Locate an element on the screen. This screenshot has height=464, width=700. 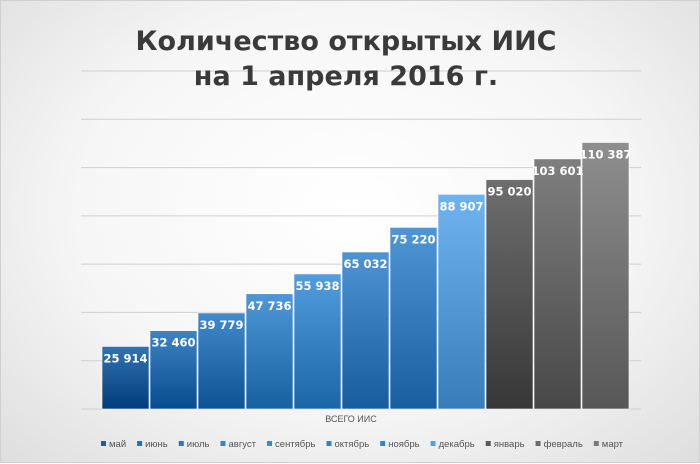
chart-title-line-2: на 1 апреля 2016 г. is located at coordinates (346, 76).